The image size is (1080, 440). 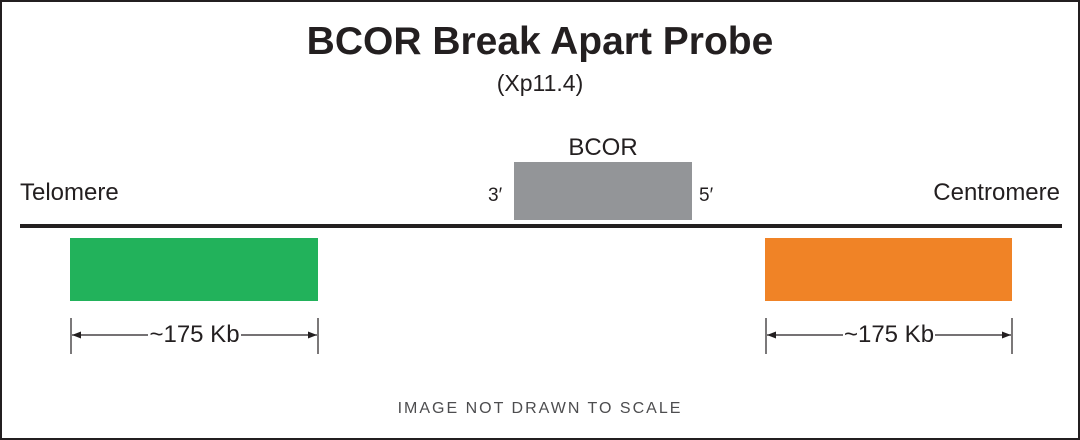 I want to click on telomere-label: Telomere, so click(x=69, y=192).